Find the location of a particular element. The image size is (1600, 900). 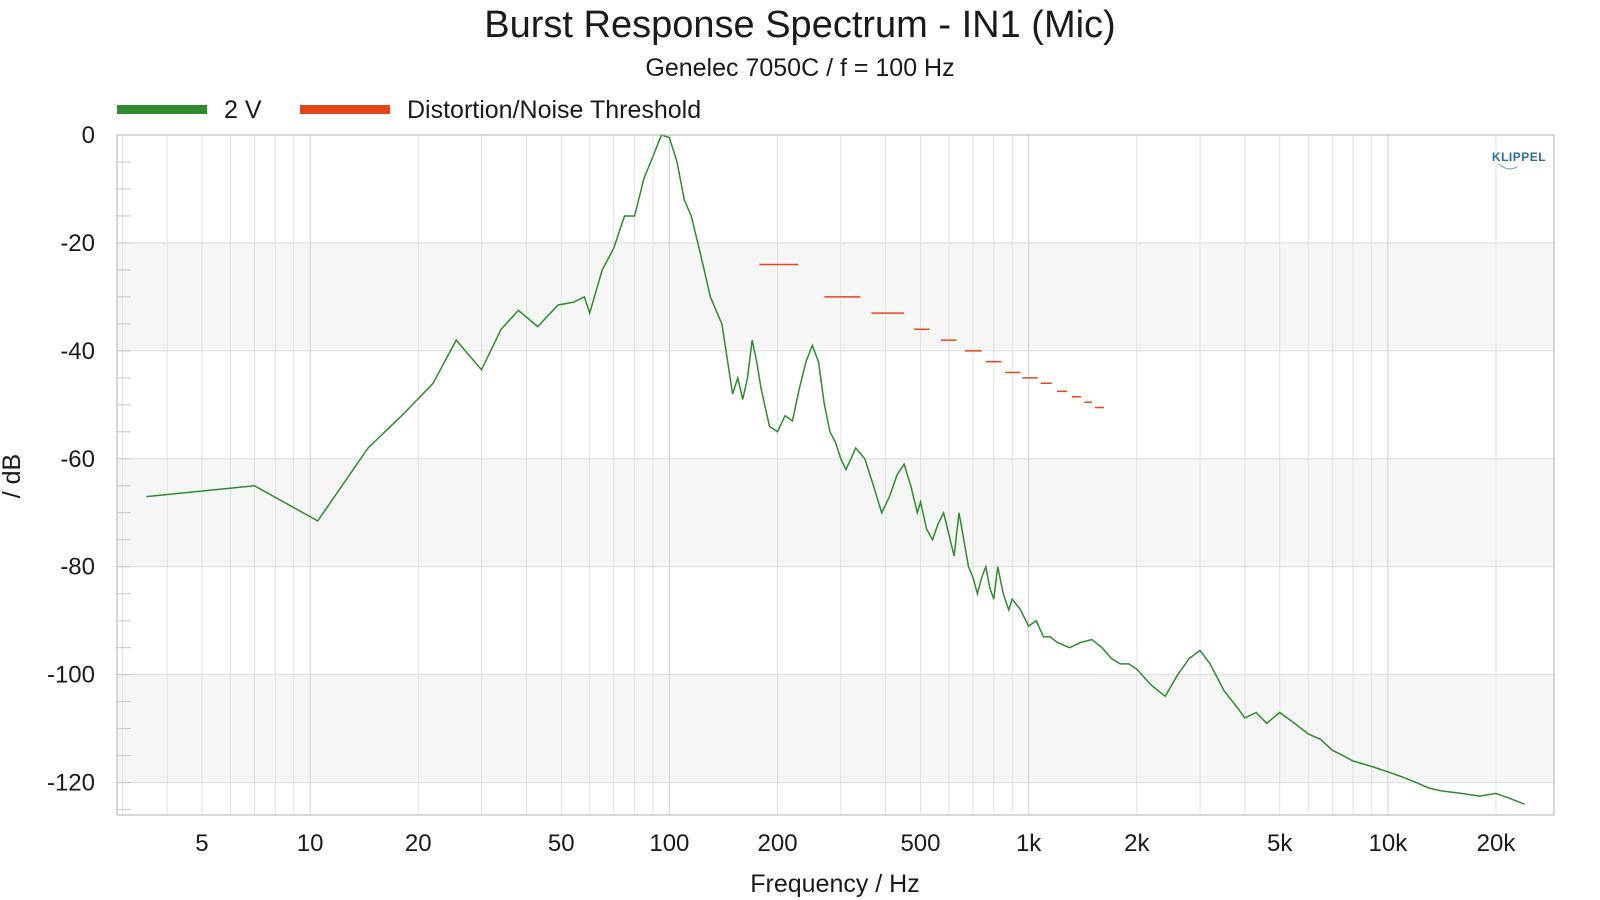

y-tick-label: -120 is located at coordinates (71, 783).